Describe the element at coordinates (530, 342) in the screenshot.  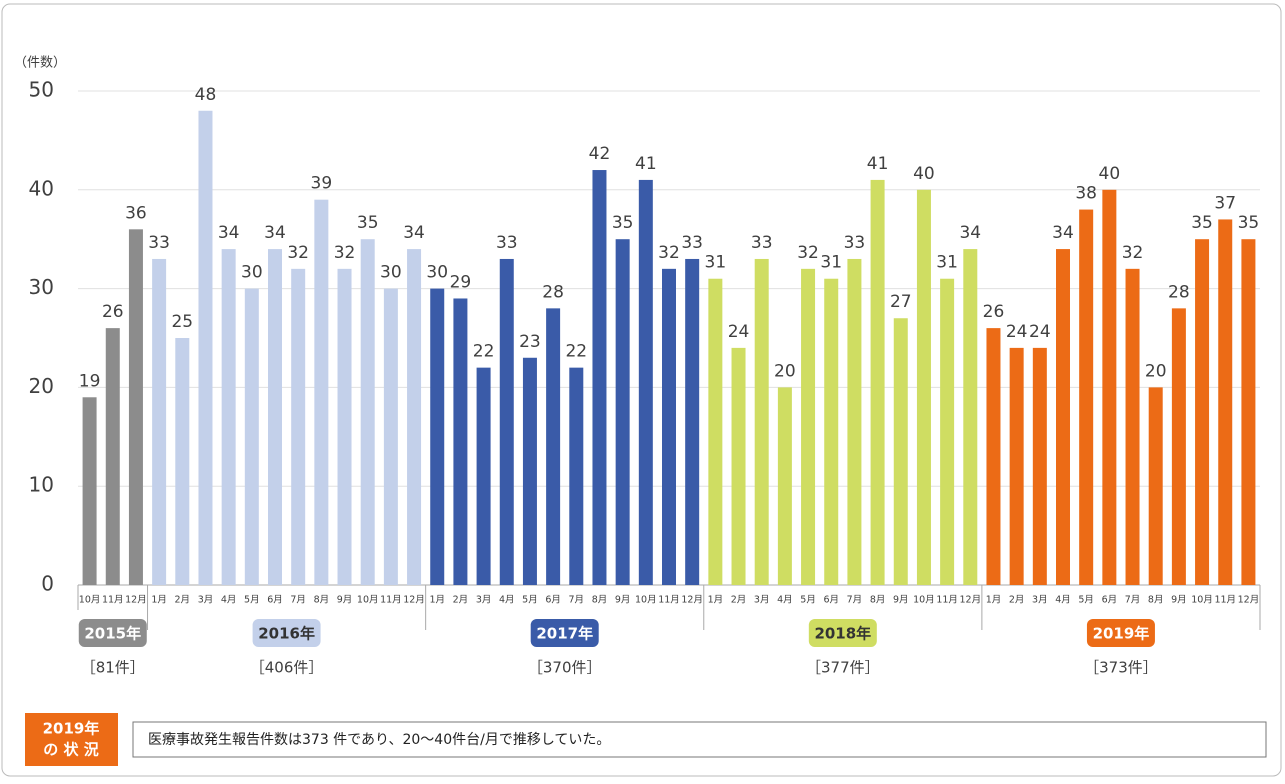
I see `data-label: 23` at that location.